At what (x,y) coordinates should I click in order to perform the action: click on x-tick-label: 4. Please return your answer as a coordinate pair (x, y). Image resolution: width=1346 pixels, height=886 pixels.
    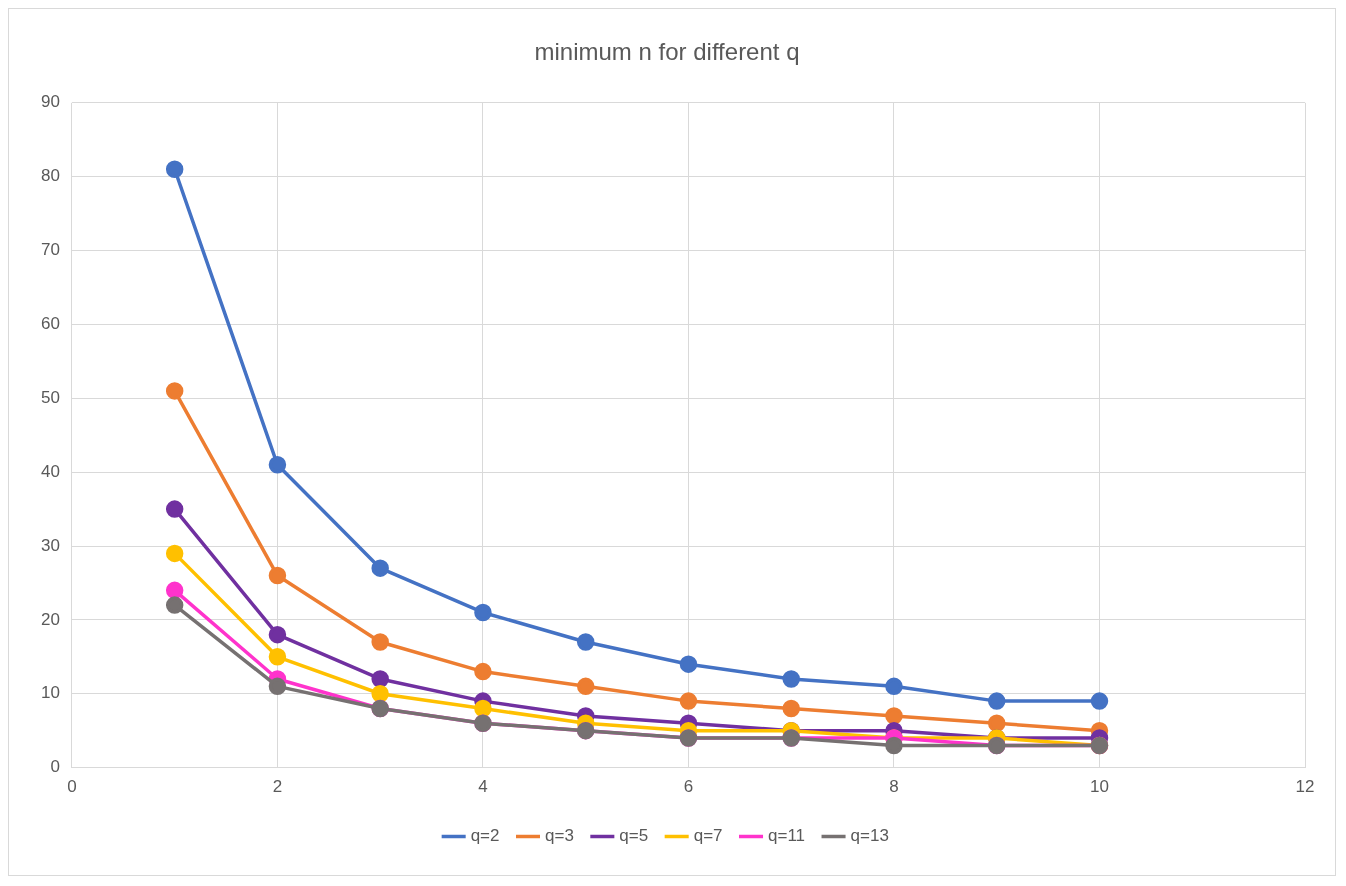
    Looking at the image, I should click on (483, 787).